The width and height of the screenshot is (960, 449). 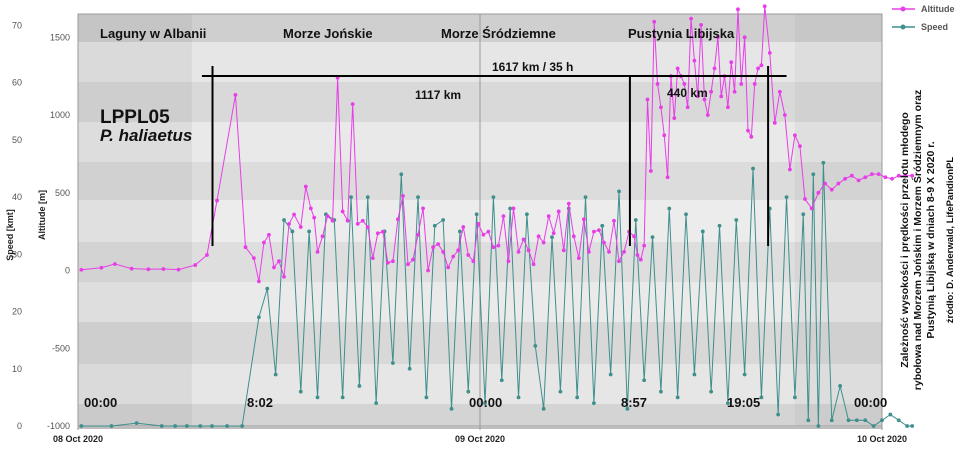 What do you see at coordinates (950, 240) in the screenshot?
I see `side-note-credit: źródło: D. Anderwald, LifePandionPL` at bounding box center [950, 240].